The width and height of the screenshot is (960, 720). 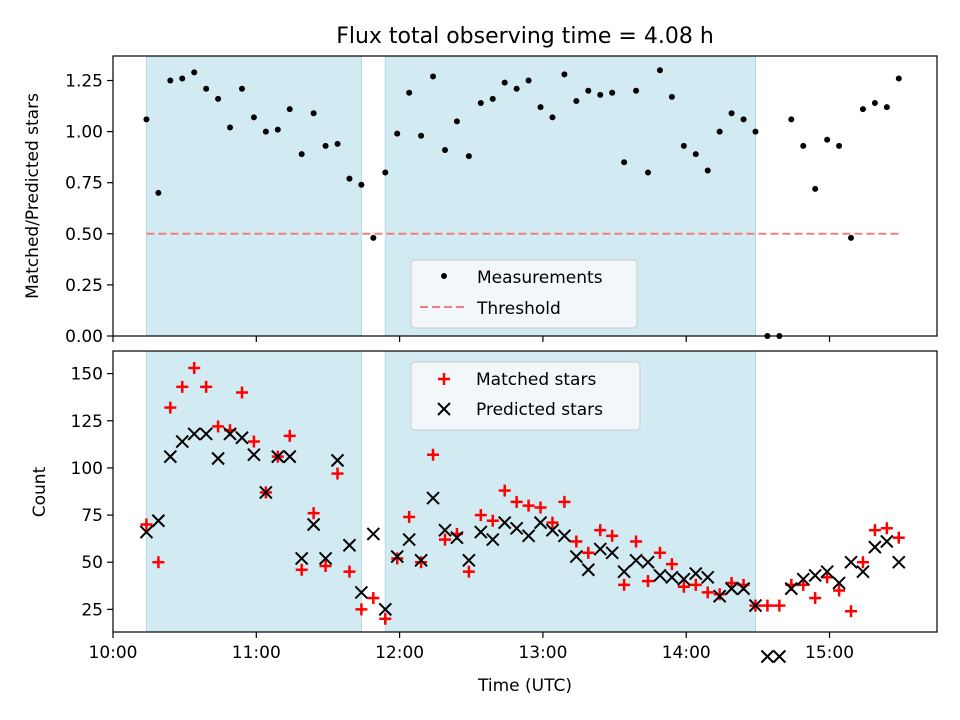 I want to click on top-y-tick-label: 0.00, so click(x=84, y=337).